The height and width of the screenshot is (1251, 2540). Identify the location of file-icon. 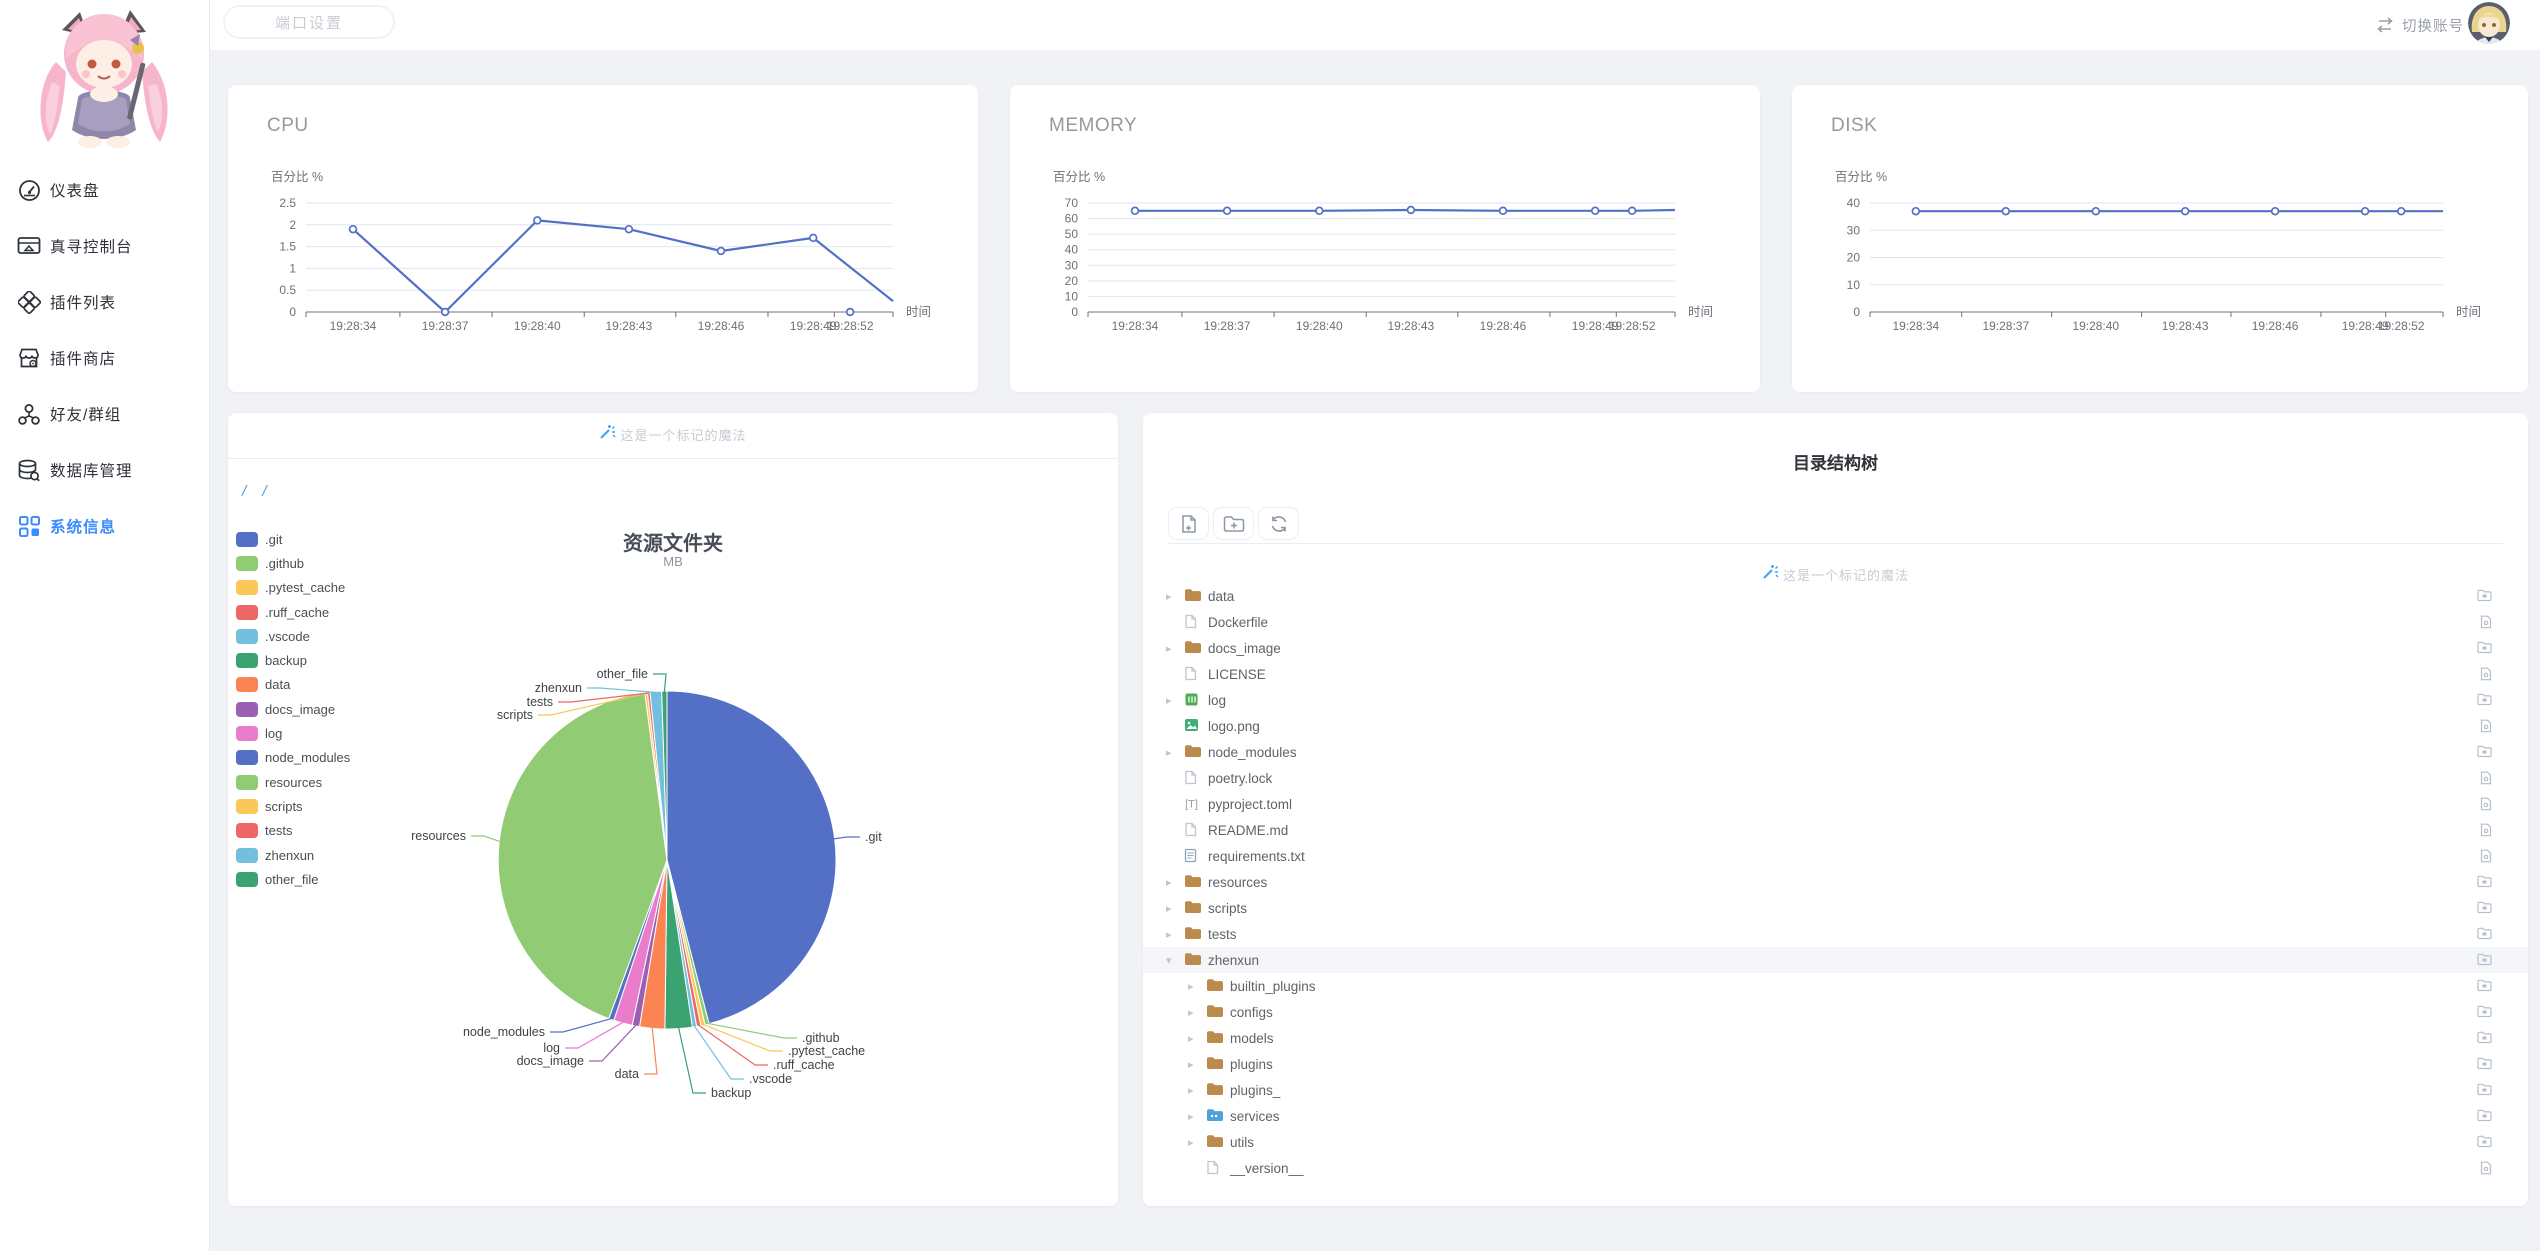
(1190, 676).